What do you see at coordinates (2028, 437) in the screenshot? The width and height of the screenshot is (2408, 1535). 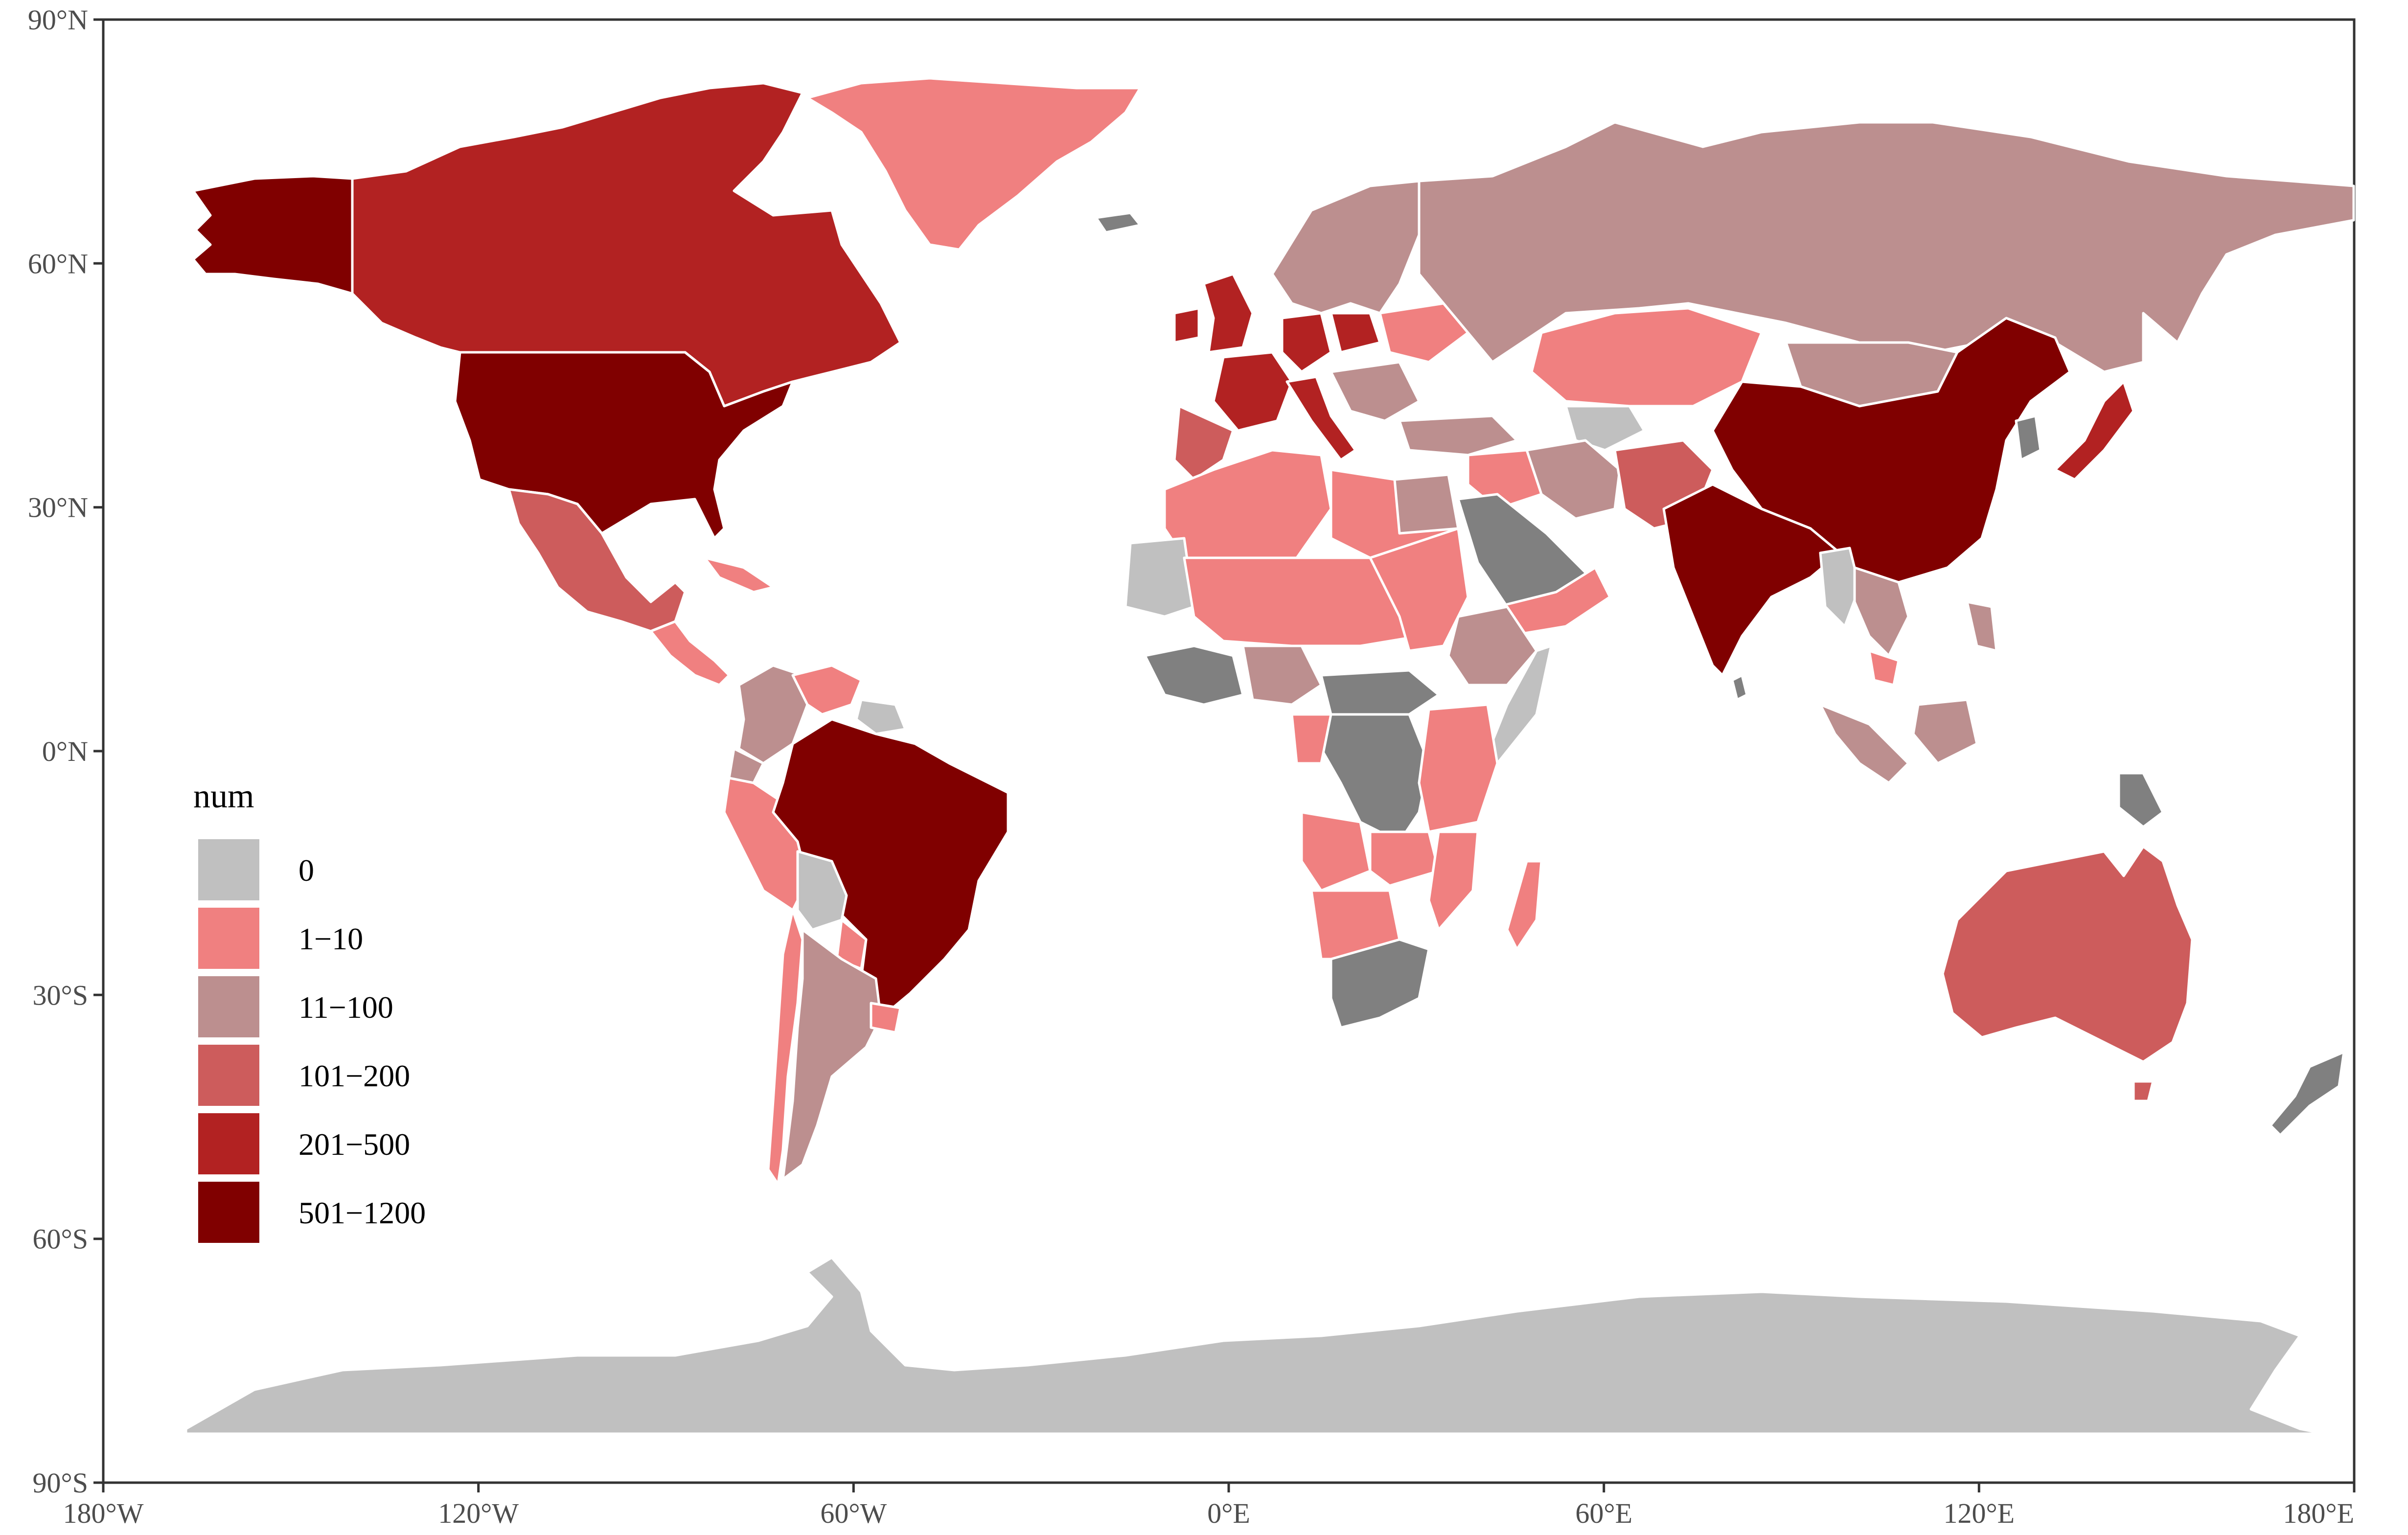 I see `country-korea` at bounding box center [2028, 437].